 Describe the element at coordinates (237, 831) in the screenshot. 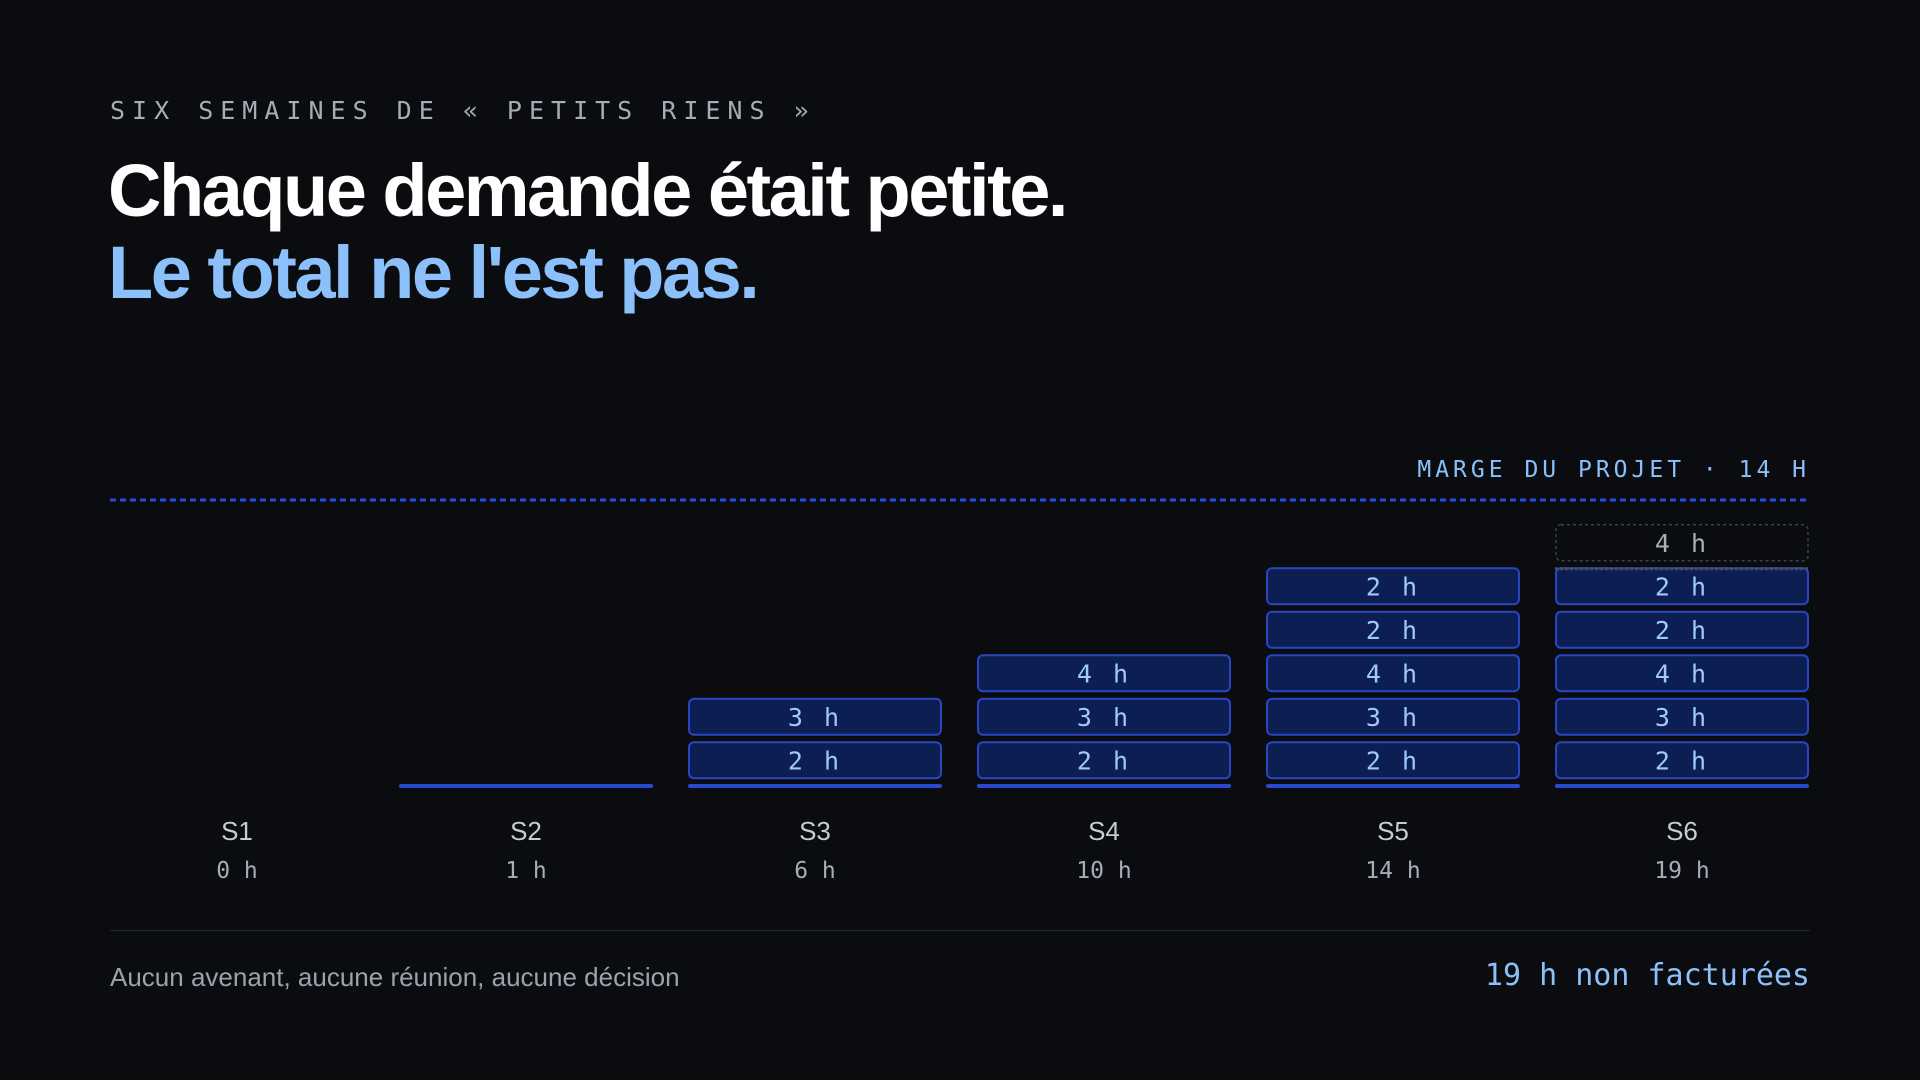

I see `category-label: S1` at that location.